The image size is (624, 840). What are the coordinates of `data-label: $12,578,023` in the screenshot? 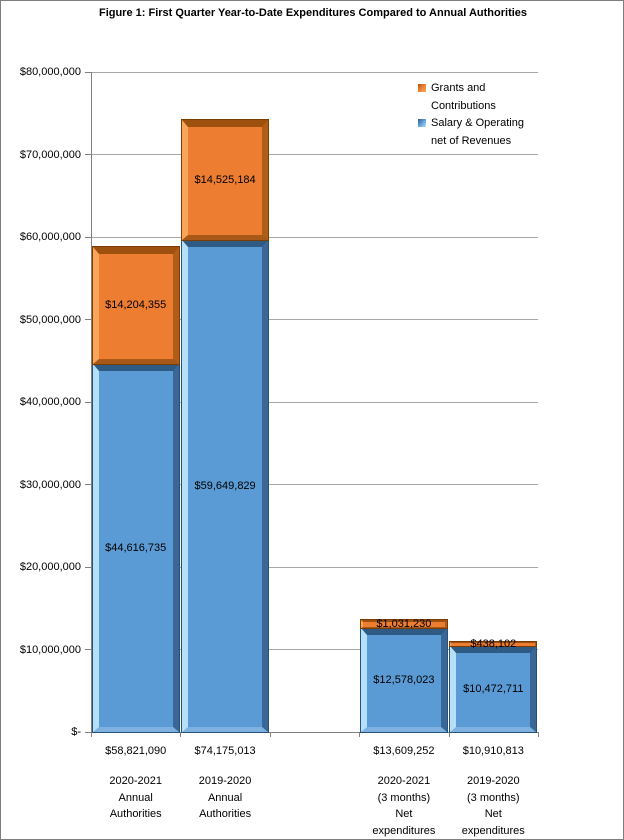 It's located at (404, 680).